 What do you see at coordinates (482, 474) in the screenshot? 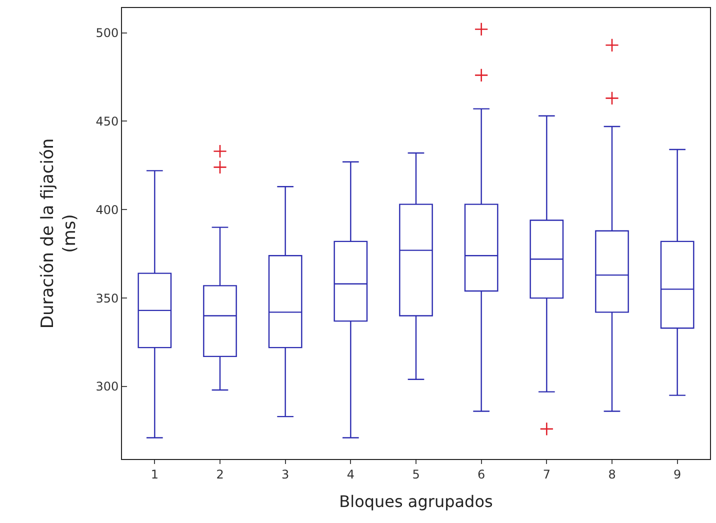
I see `x-tick-label: 6` at bounding box center [482, 474].